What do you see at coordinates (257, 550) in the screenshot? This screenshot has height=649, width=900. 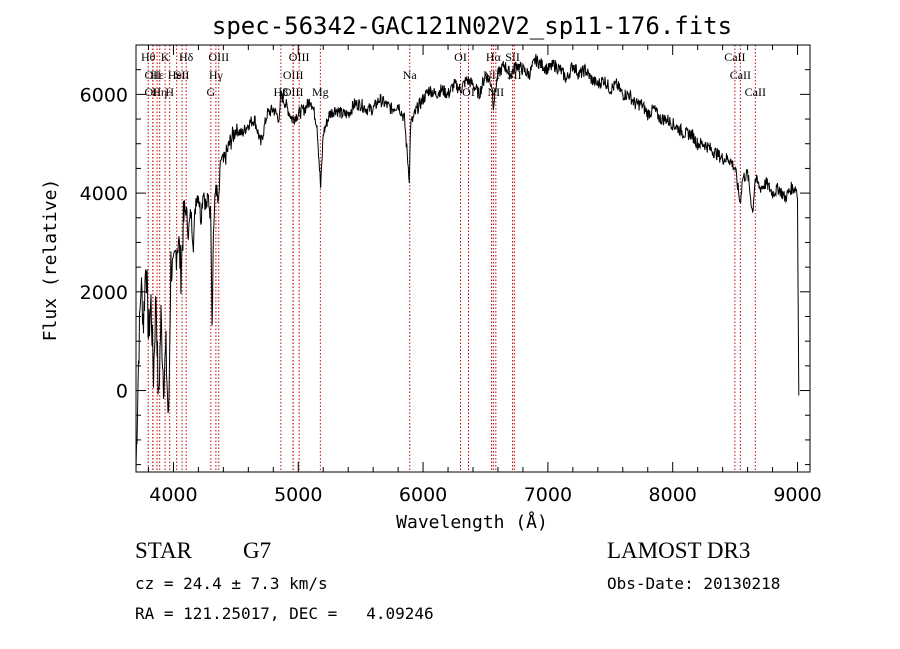 I see `object-subclass: G7` at bounding box center [257, 550].